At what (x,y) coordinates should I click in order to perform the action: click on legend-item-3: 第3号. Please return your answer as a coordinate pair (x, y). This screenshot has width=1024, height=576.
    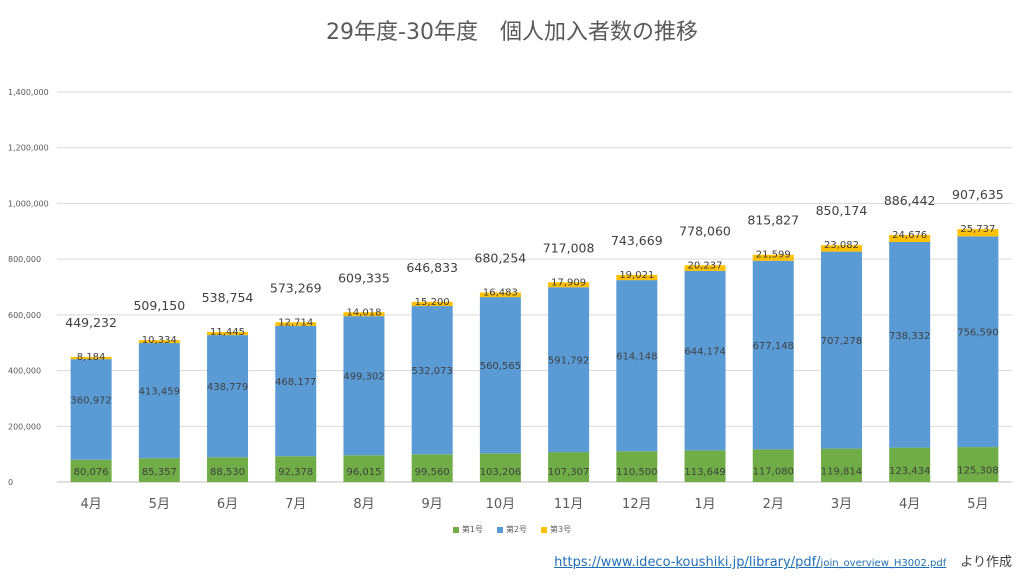
    Looking at the image, I should click on (556, 529).